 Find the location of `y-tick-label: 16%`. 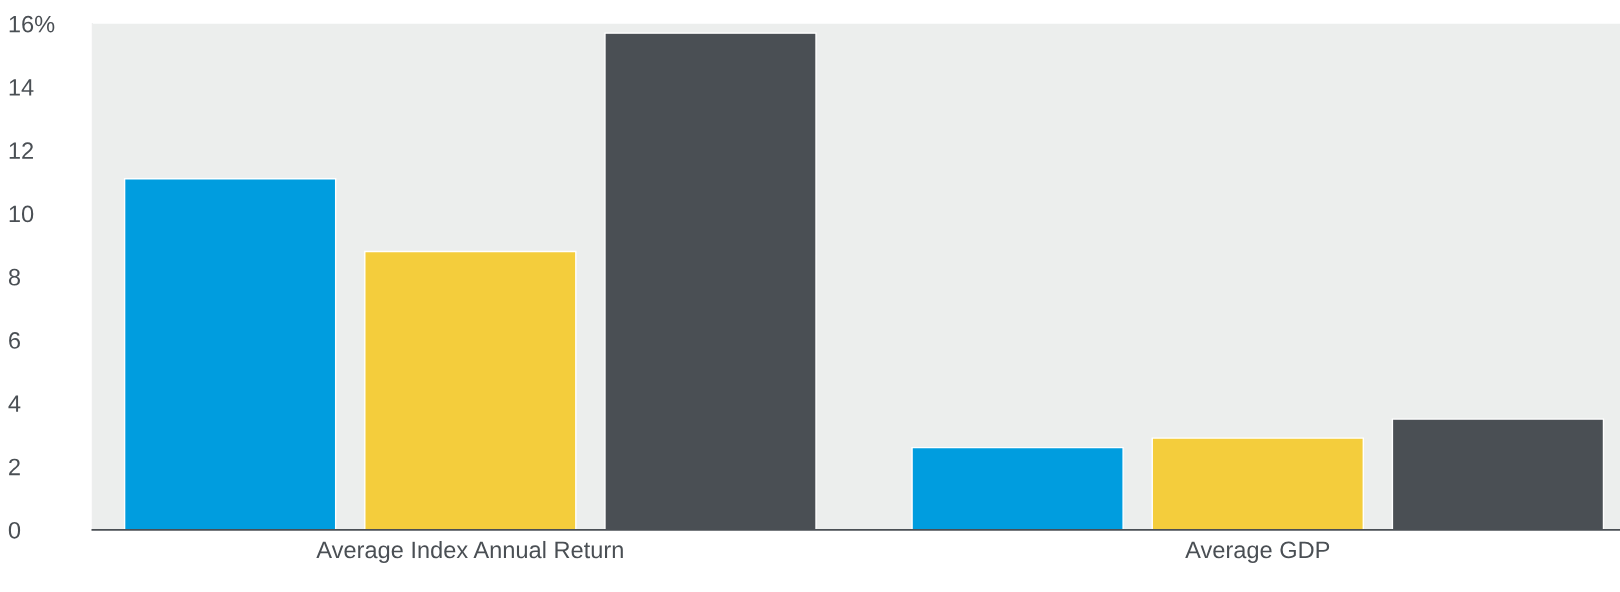

y-tick-label: 16% is located at coordinates (32, 24).